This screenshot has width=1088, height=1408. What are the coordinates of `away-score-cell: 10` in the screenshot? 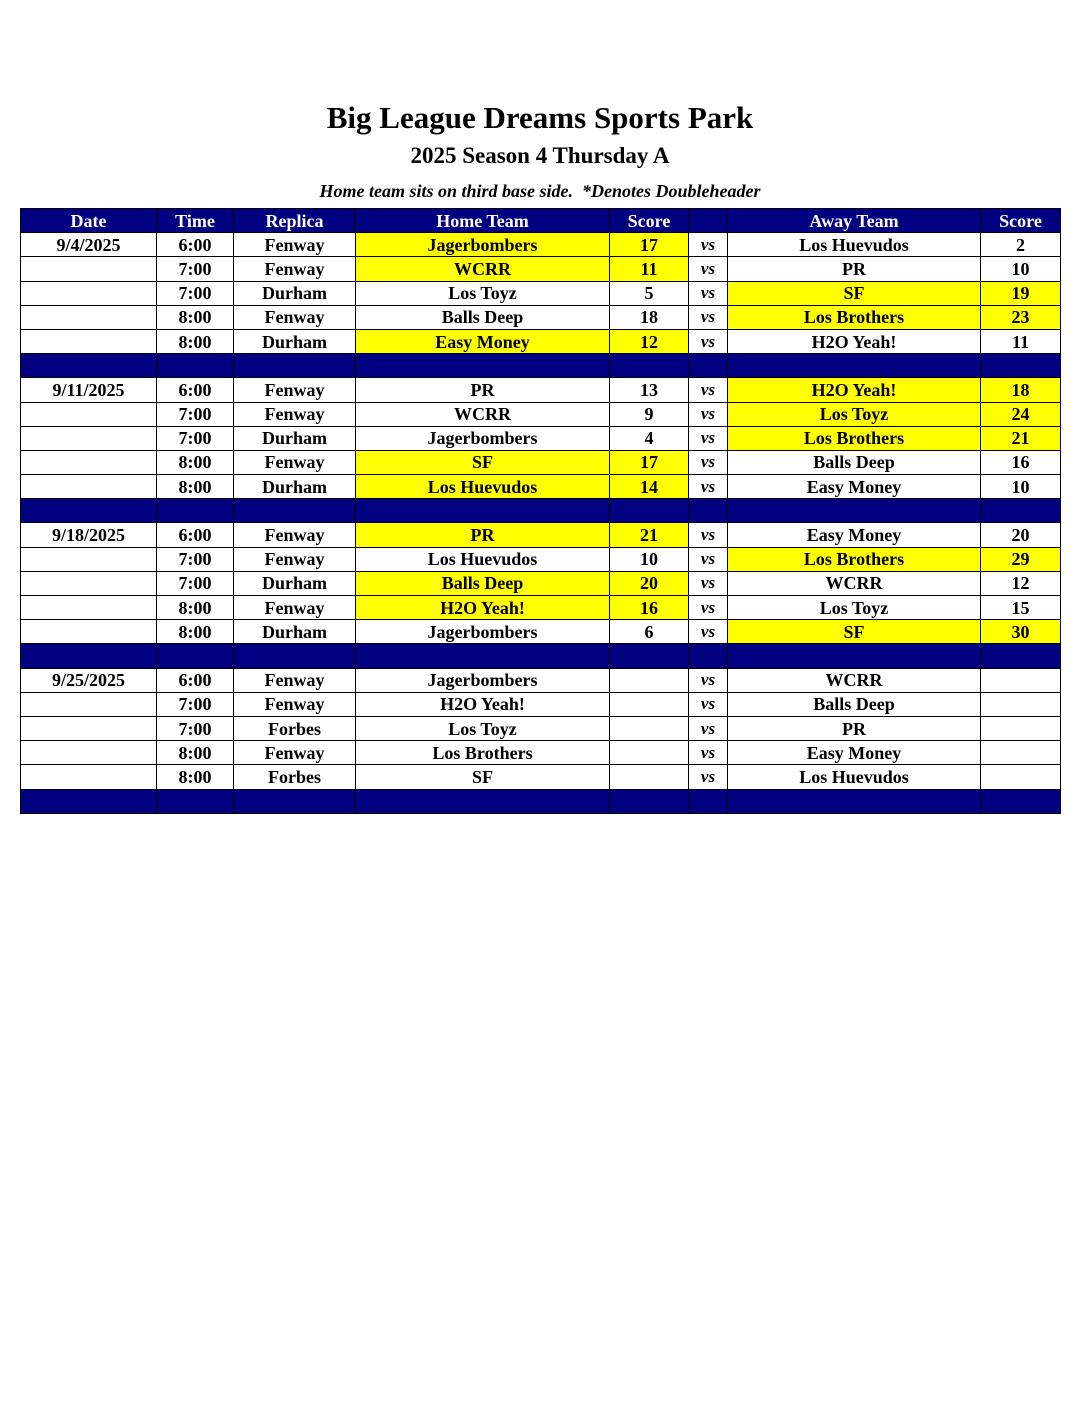 It's located at (1020, 487).